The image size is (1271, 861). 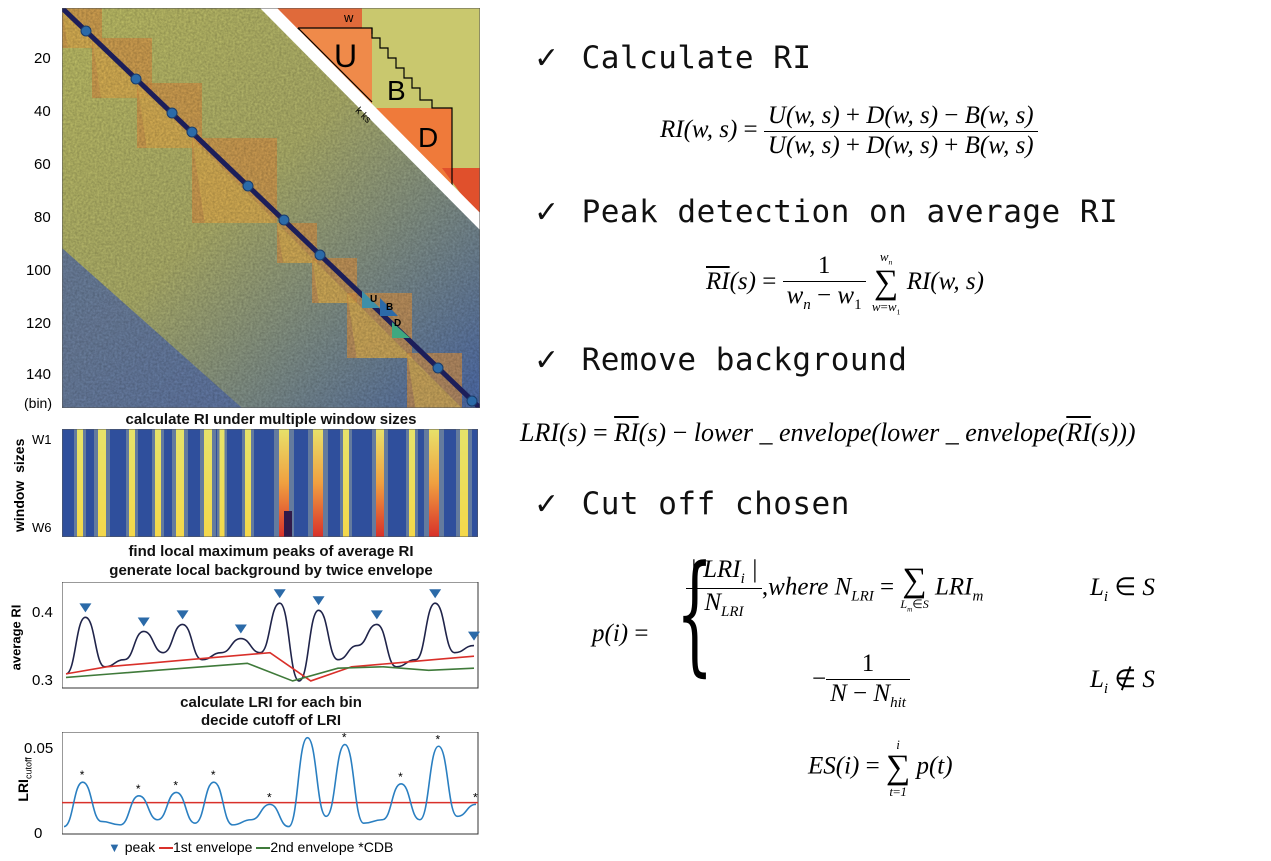 I want to click on small-u-label: U, so click(x=374, y=299).